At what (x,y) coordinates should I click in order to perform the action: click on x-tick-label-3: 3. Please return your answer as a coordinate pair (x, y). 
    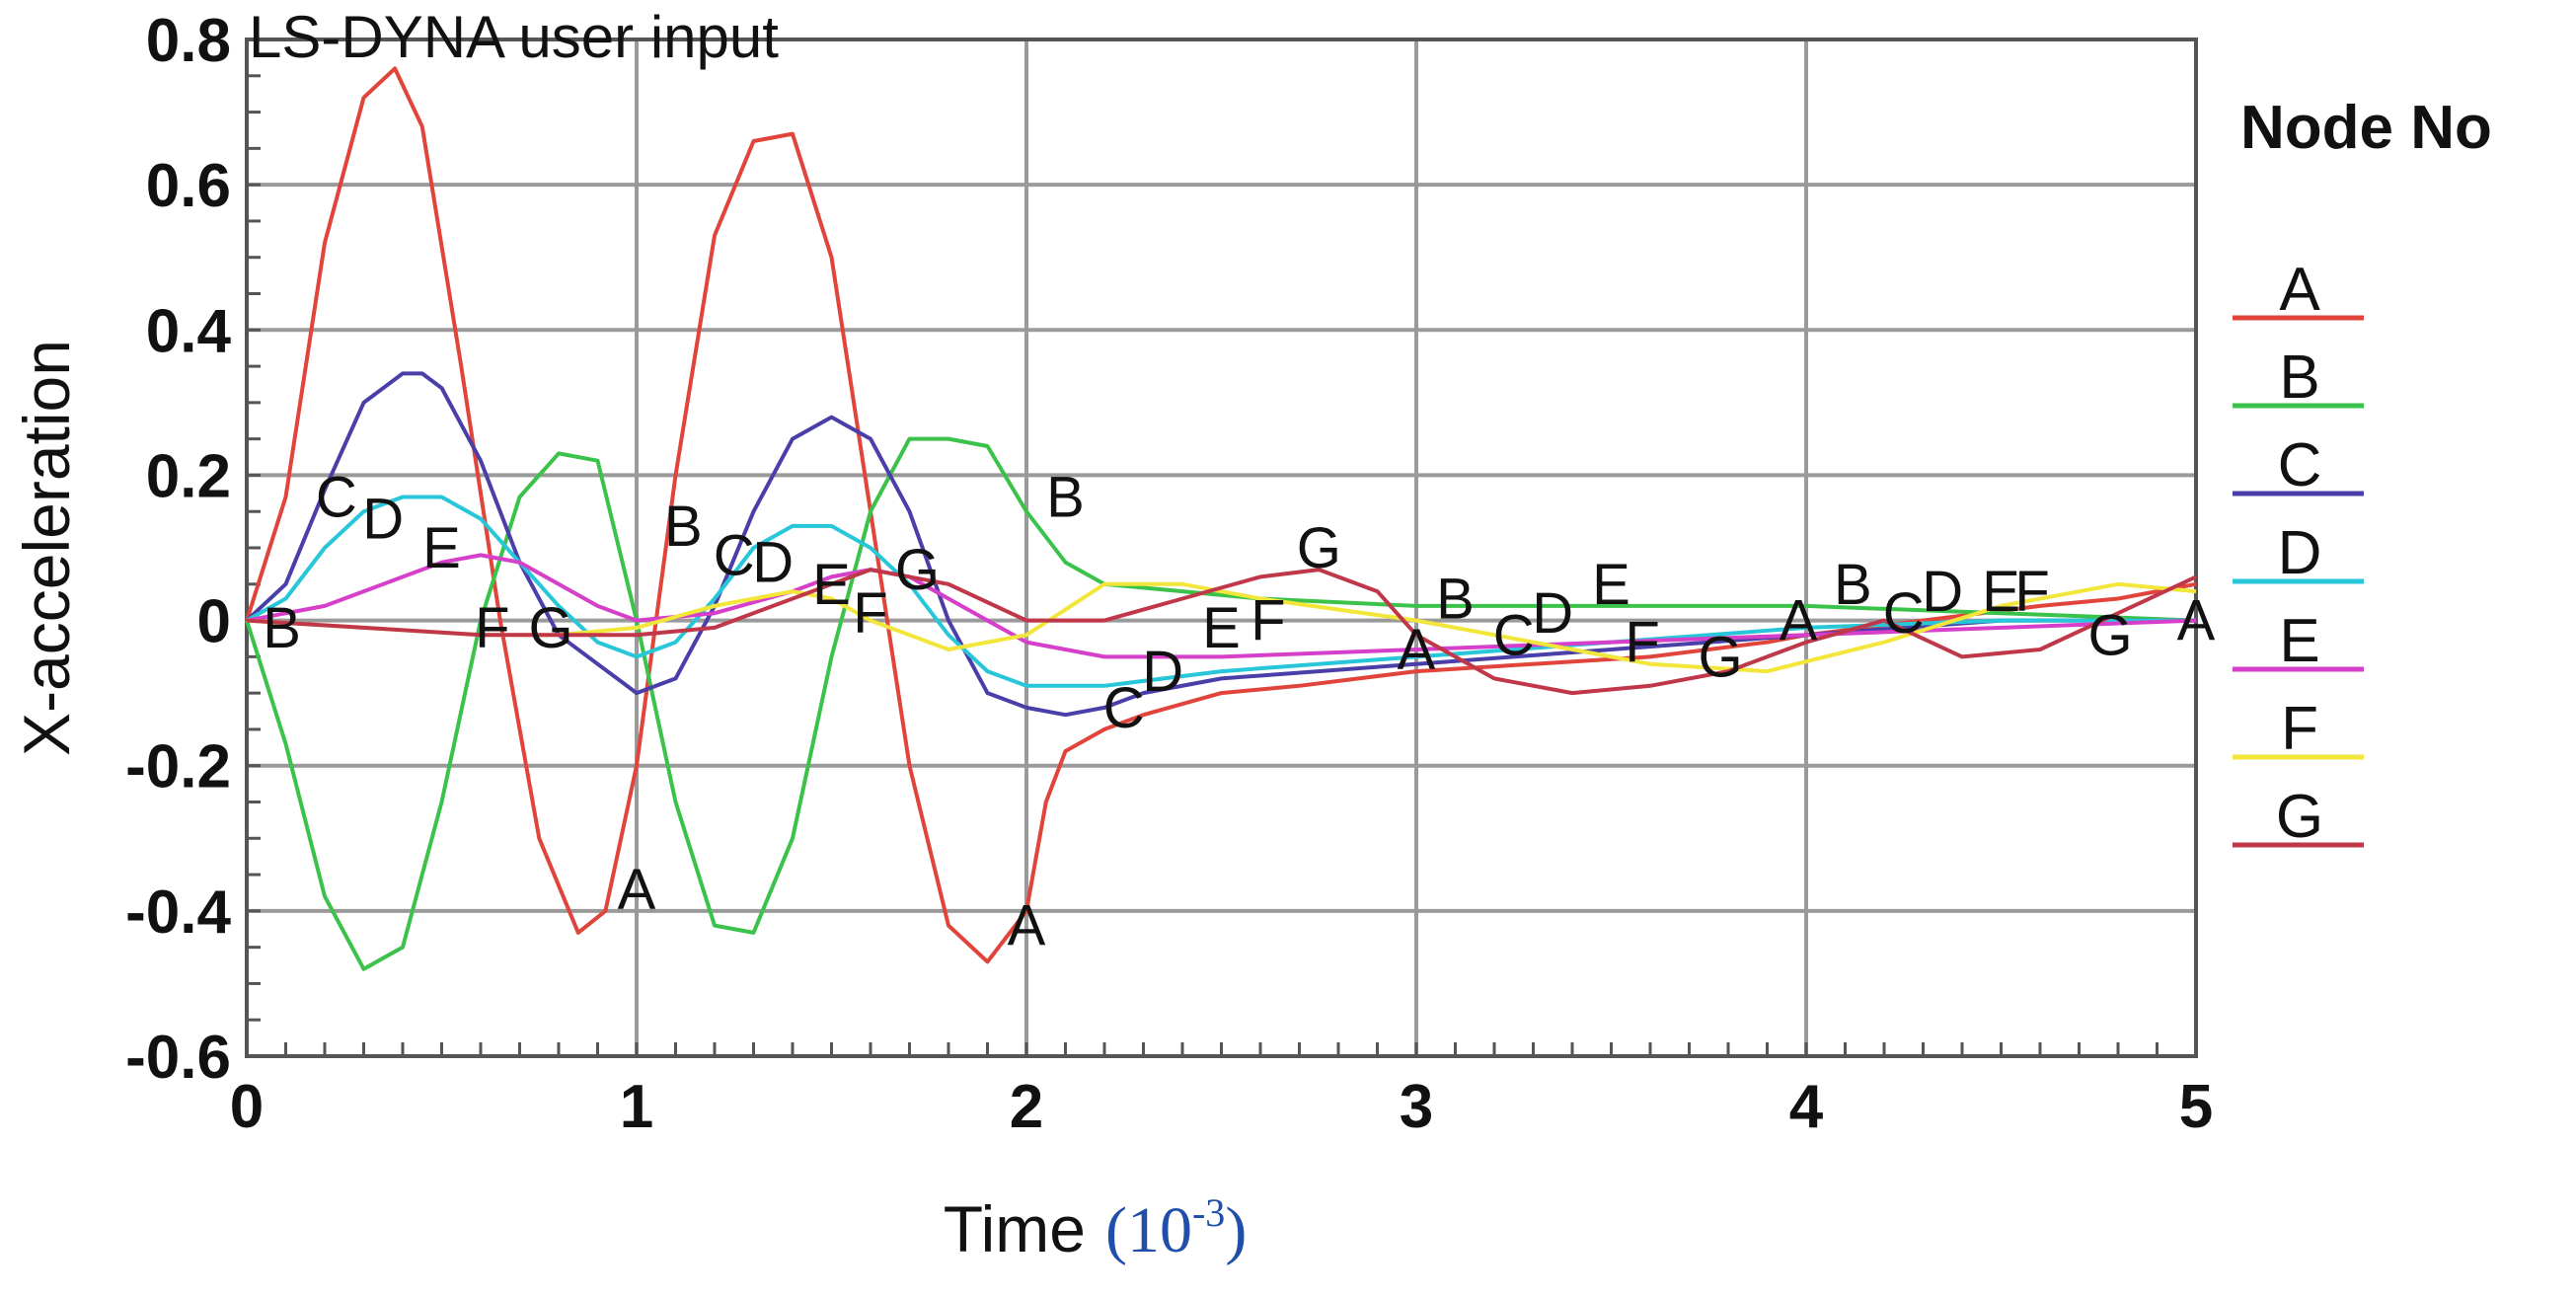
    Looking at the image, I should click on (1416, 1107).